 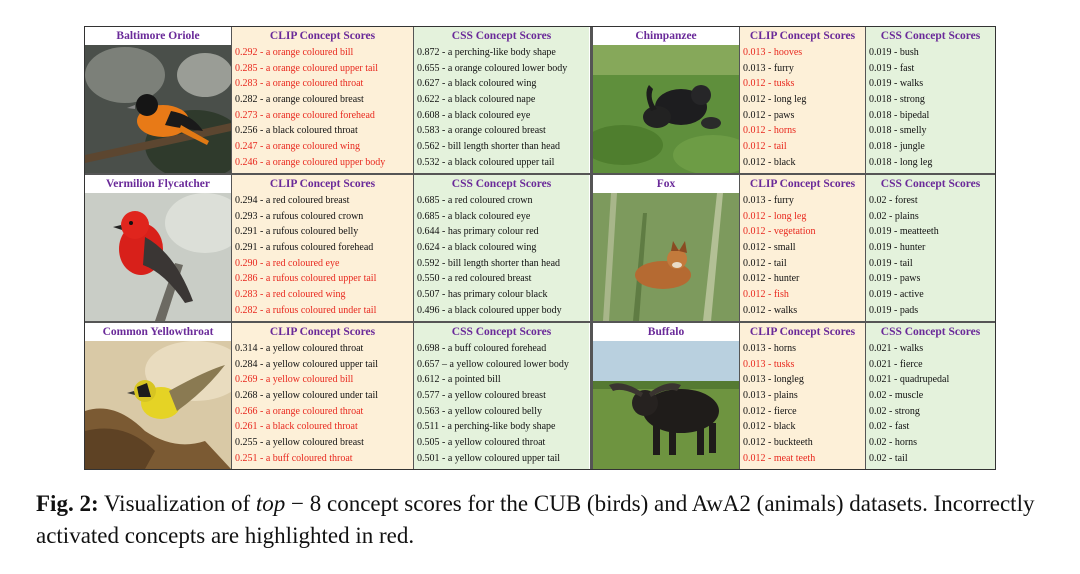 I want to click on concept-score-row: 0.018 - smelly, so click(x=898, y=131).